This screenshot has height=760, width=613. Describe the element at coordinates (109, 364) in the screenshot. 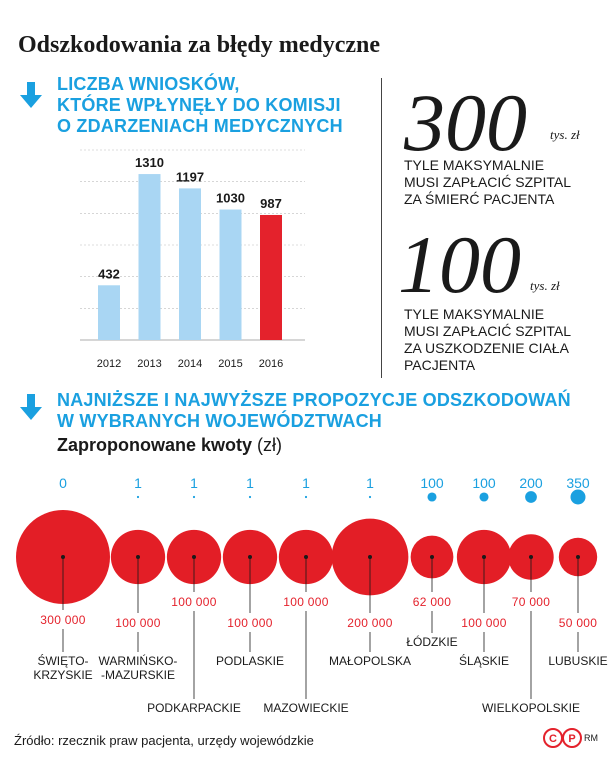

I see `x-tick-label: 2012` at that location.